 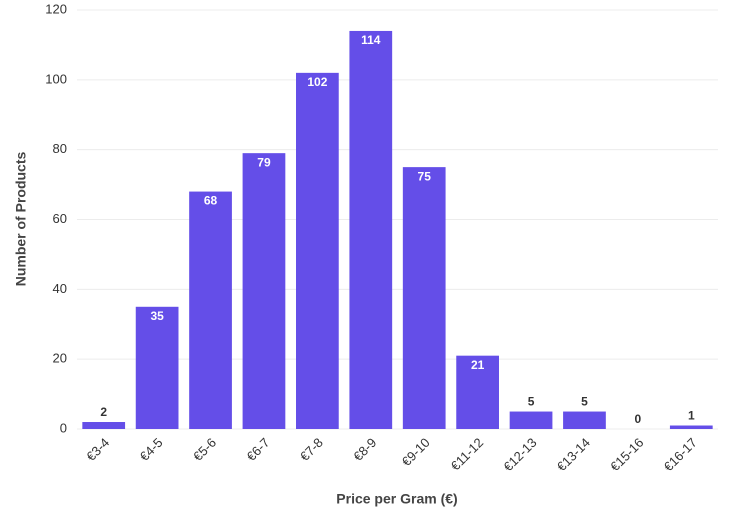 What do you see at coordinates (204, 449) in the screenshot?
I see `x-tick-label: €5-6` at bounding box center [204, 449].